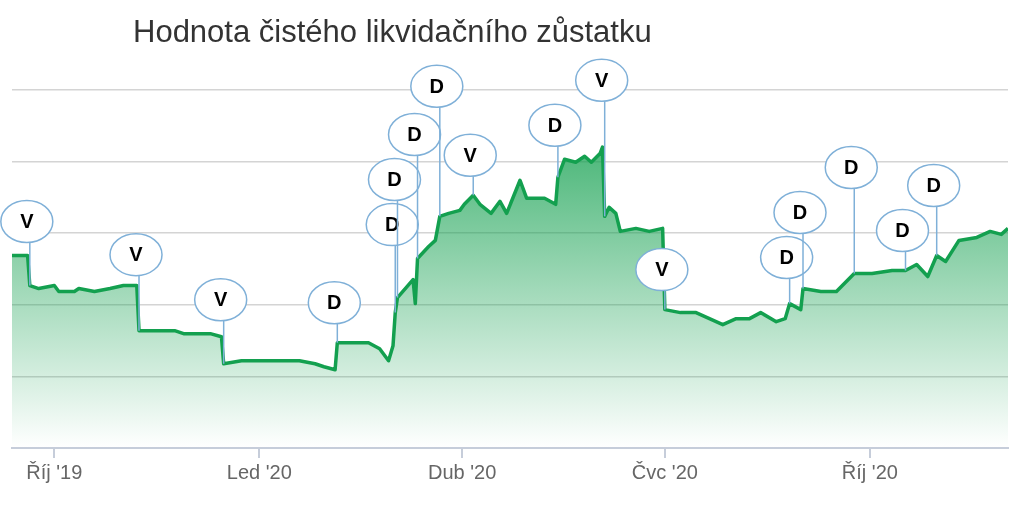 This screenshot has height=515, width=1036. What do you see at coordinates (664, 471) in the screenshot?
I see `x-tick-label: Čvc '20` at bounding box center [664, 471].